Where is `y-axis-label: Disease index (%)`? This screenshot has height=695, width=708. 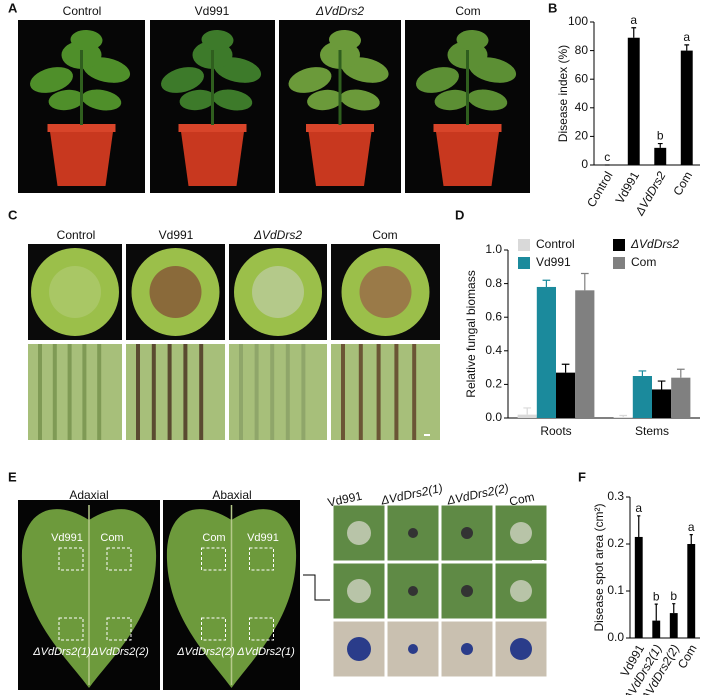
y-axis-label: Disease index (%) is located at coordinates (563, 93).